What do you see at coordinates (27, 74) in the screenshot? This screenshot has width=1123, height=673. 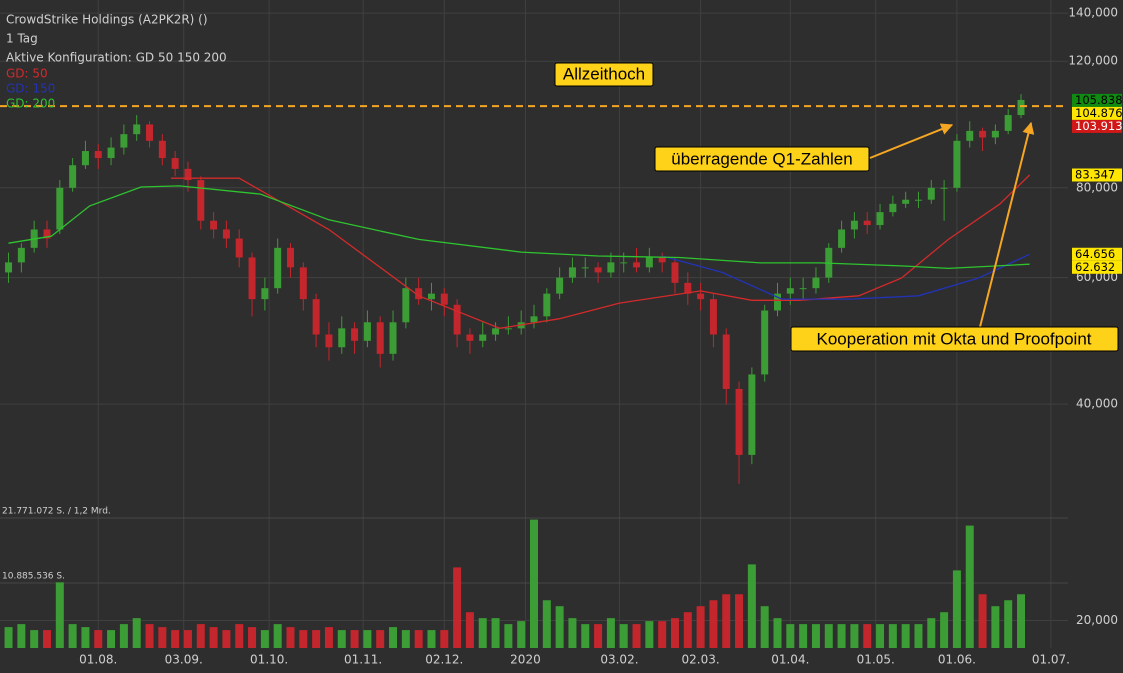 I see `legend-entry: GD: 50` at bounding box center [27, 74].